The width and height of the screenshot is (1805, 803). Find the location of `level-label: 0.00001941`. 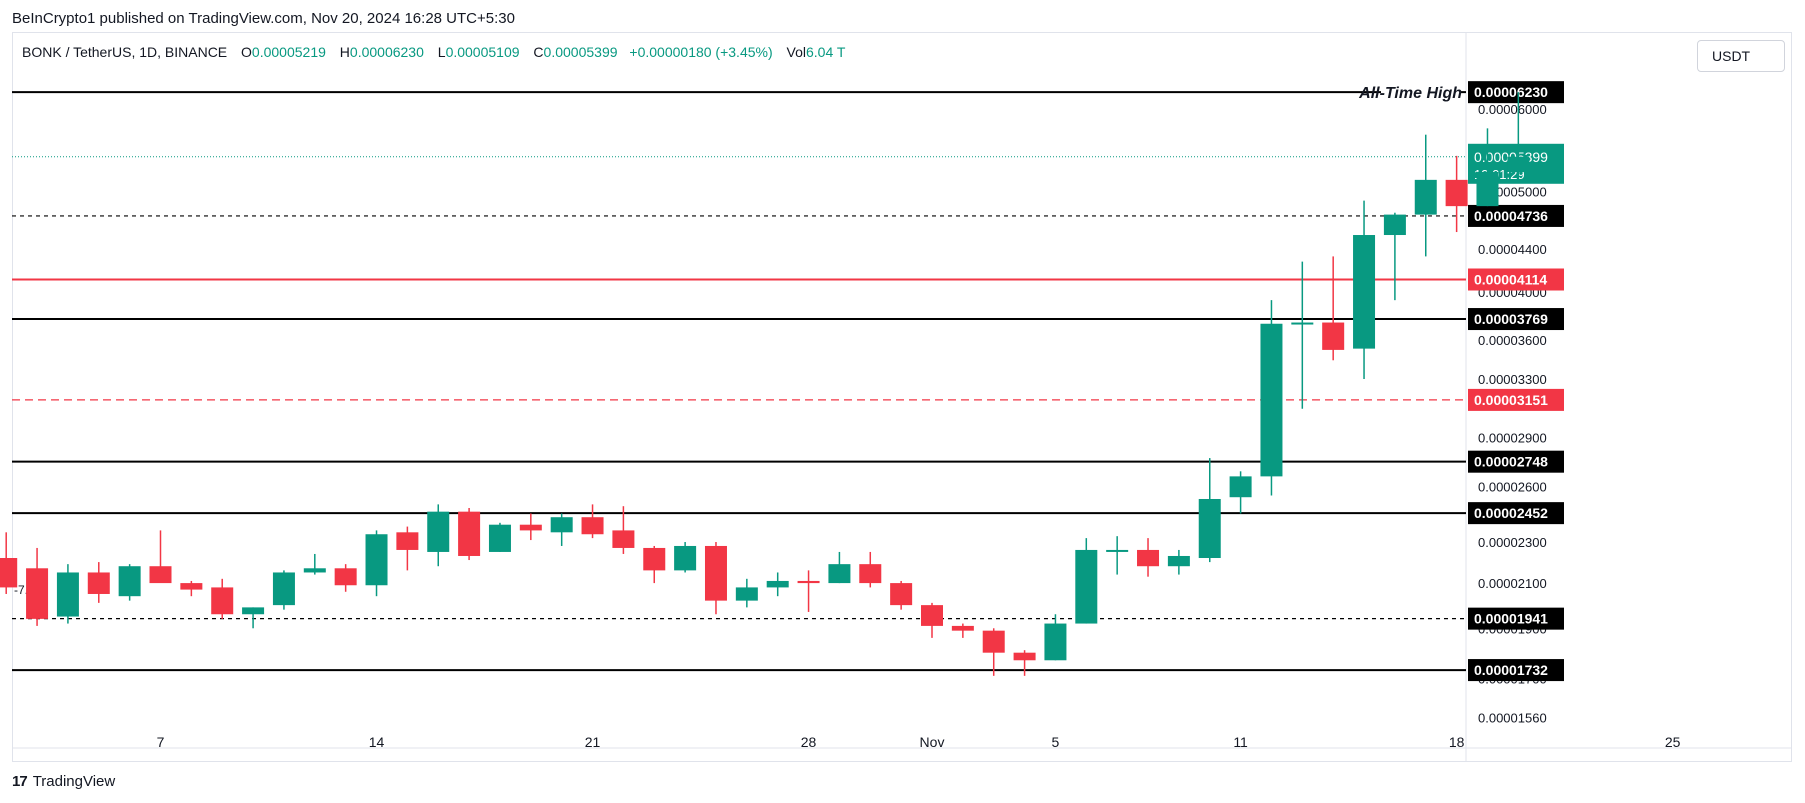

level-label: 0.00001941 is located at coordinates (1511, 619).